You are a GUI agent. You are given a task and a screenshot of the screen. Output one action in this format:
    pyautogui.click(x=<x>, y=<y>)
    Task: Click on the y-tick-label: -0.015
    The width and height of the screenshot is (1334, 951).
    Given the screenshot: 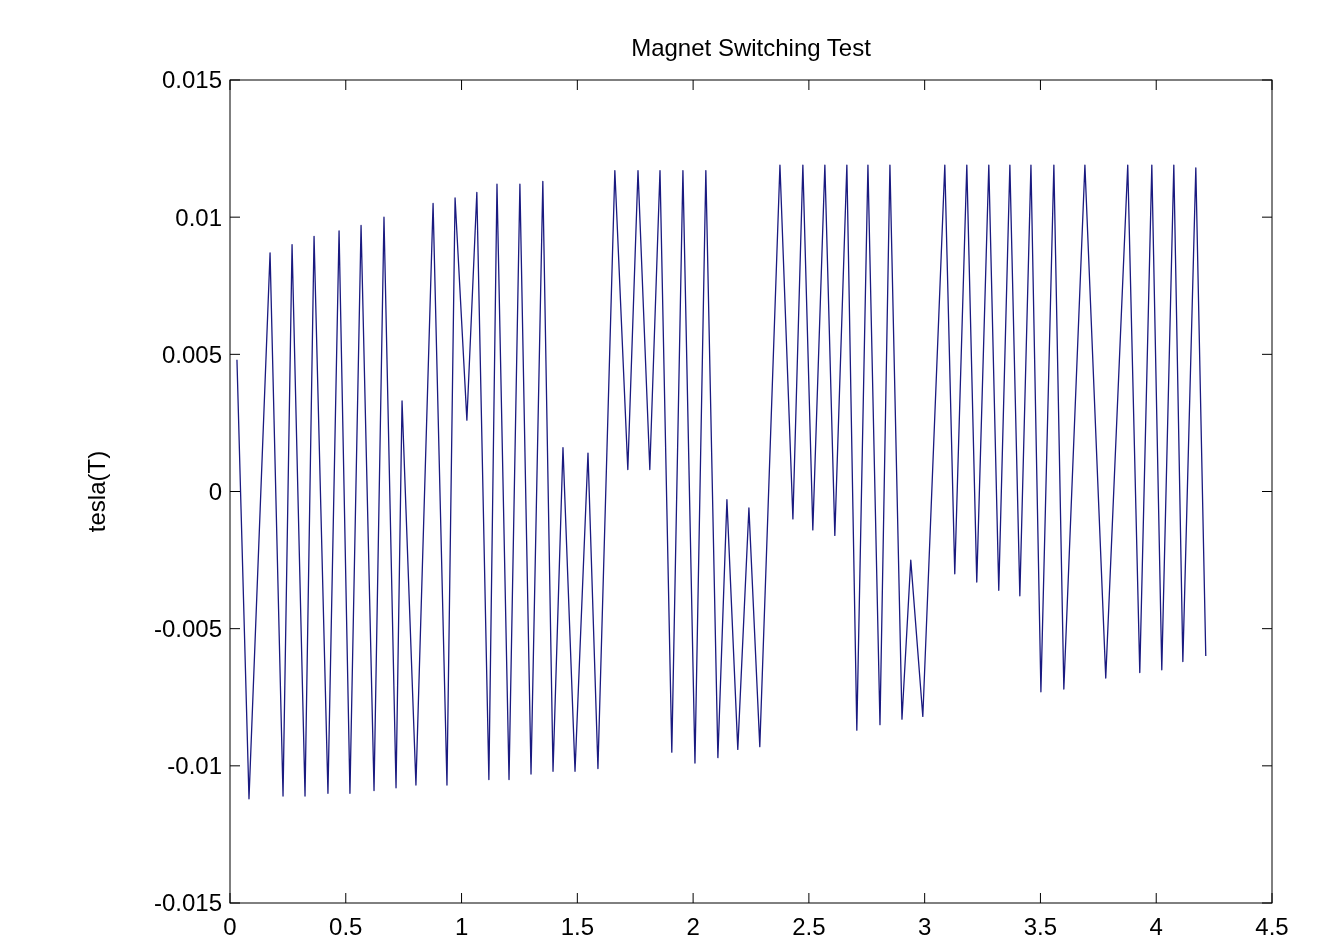 What is the action you would take?
    pyautogui.click(x=187, y=903)
    